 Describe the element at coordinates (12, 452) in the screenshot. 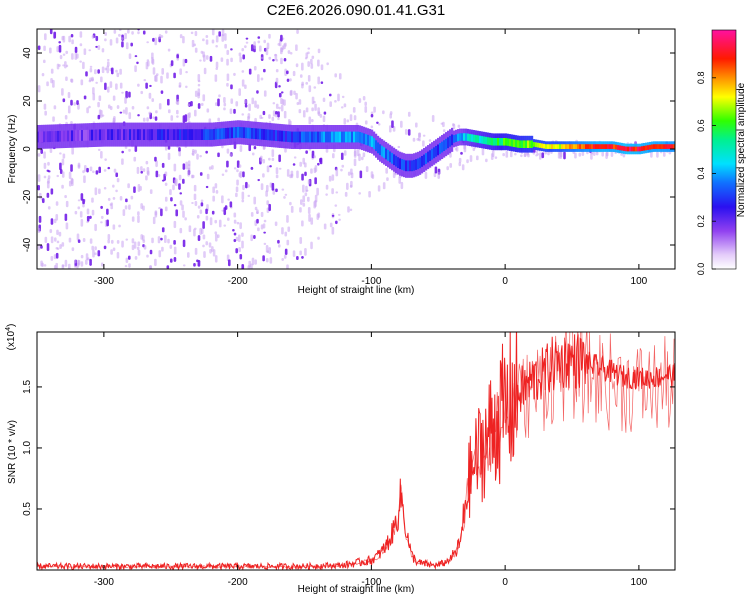

I see `snr-y-label: SNR (10 * v/v)` at that location.